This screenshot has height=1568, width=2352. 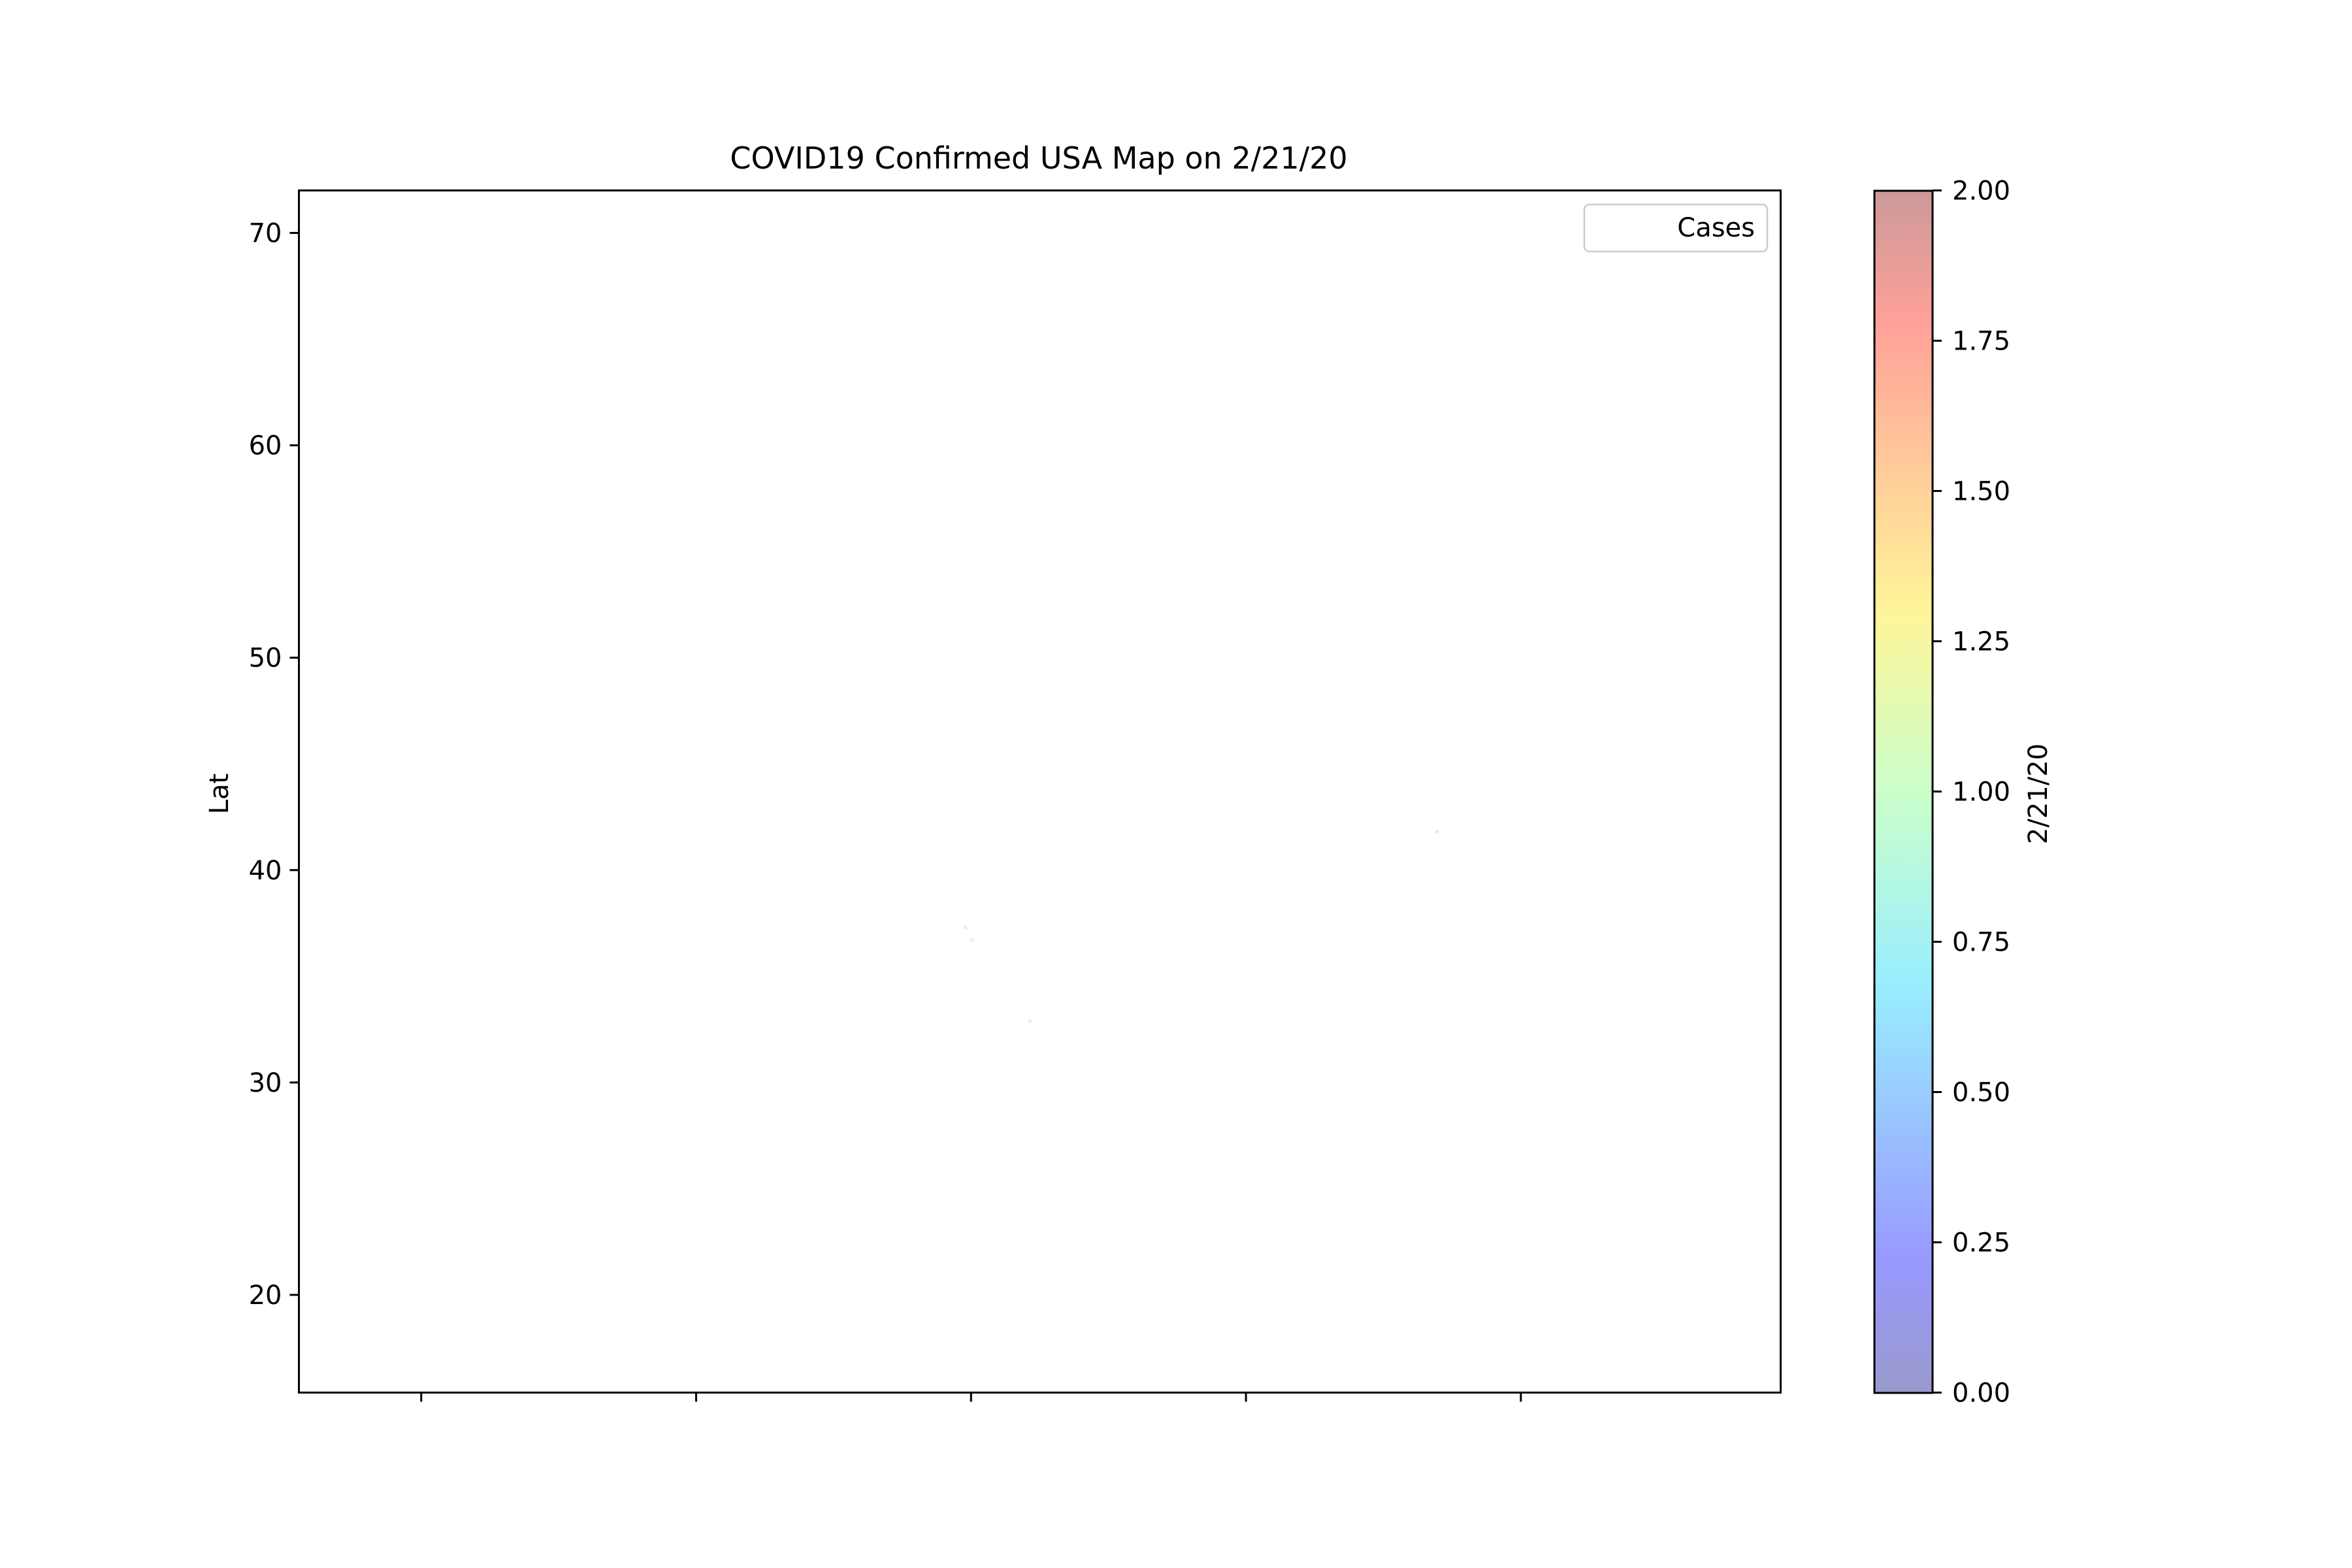 I want to click on colorbar-tick-label: 0.00, so click(x=1981, y=1394).